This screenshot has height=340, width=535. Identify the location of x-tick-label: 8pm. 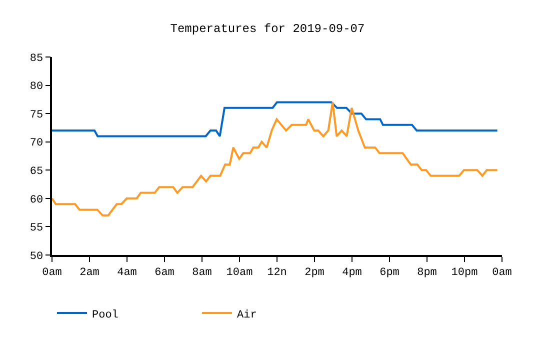
(427, 272).